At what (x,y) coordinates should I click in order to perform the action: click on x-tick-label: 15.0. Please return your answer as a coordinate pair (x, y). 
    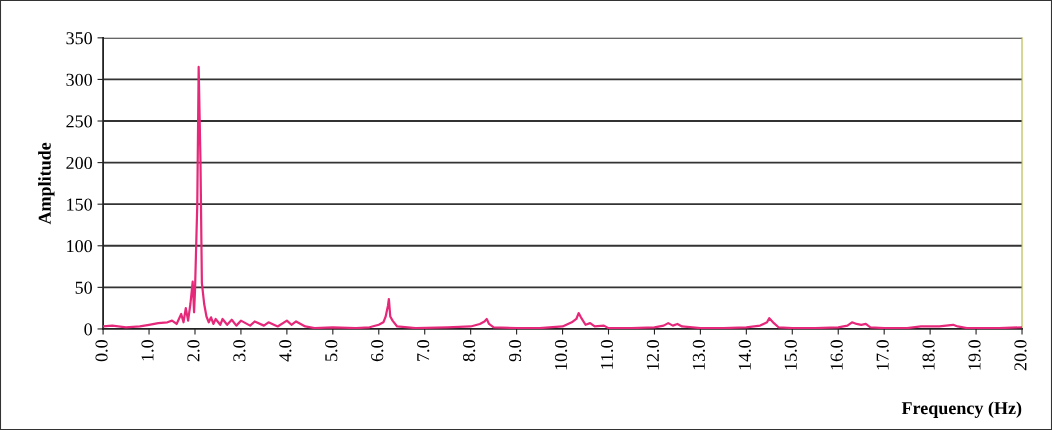
    Looking at the image, I should click on (790, 355).